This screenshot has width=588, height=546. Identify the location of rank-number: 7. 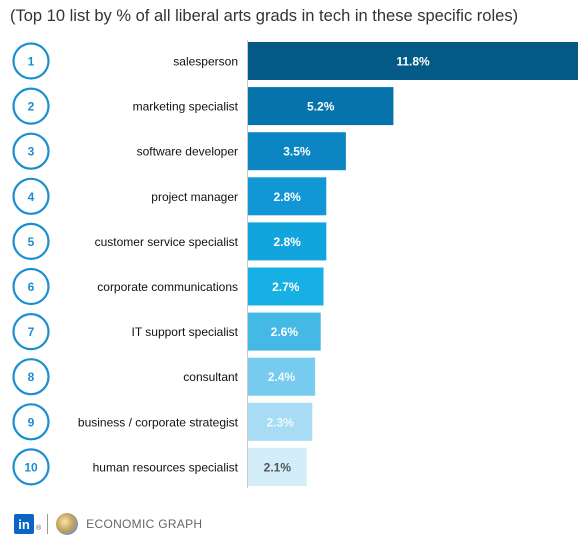
(31, 332).